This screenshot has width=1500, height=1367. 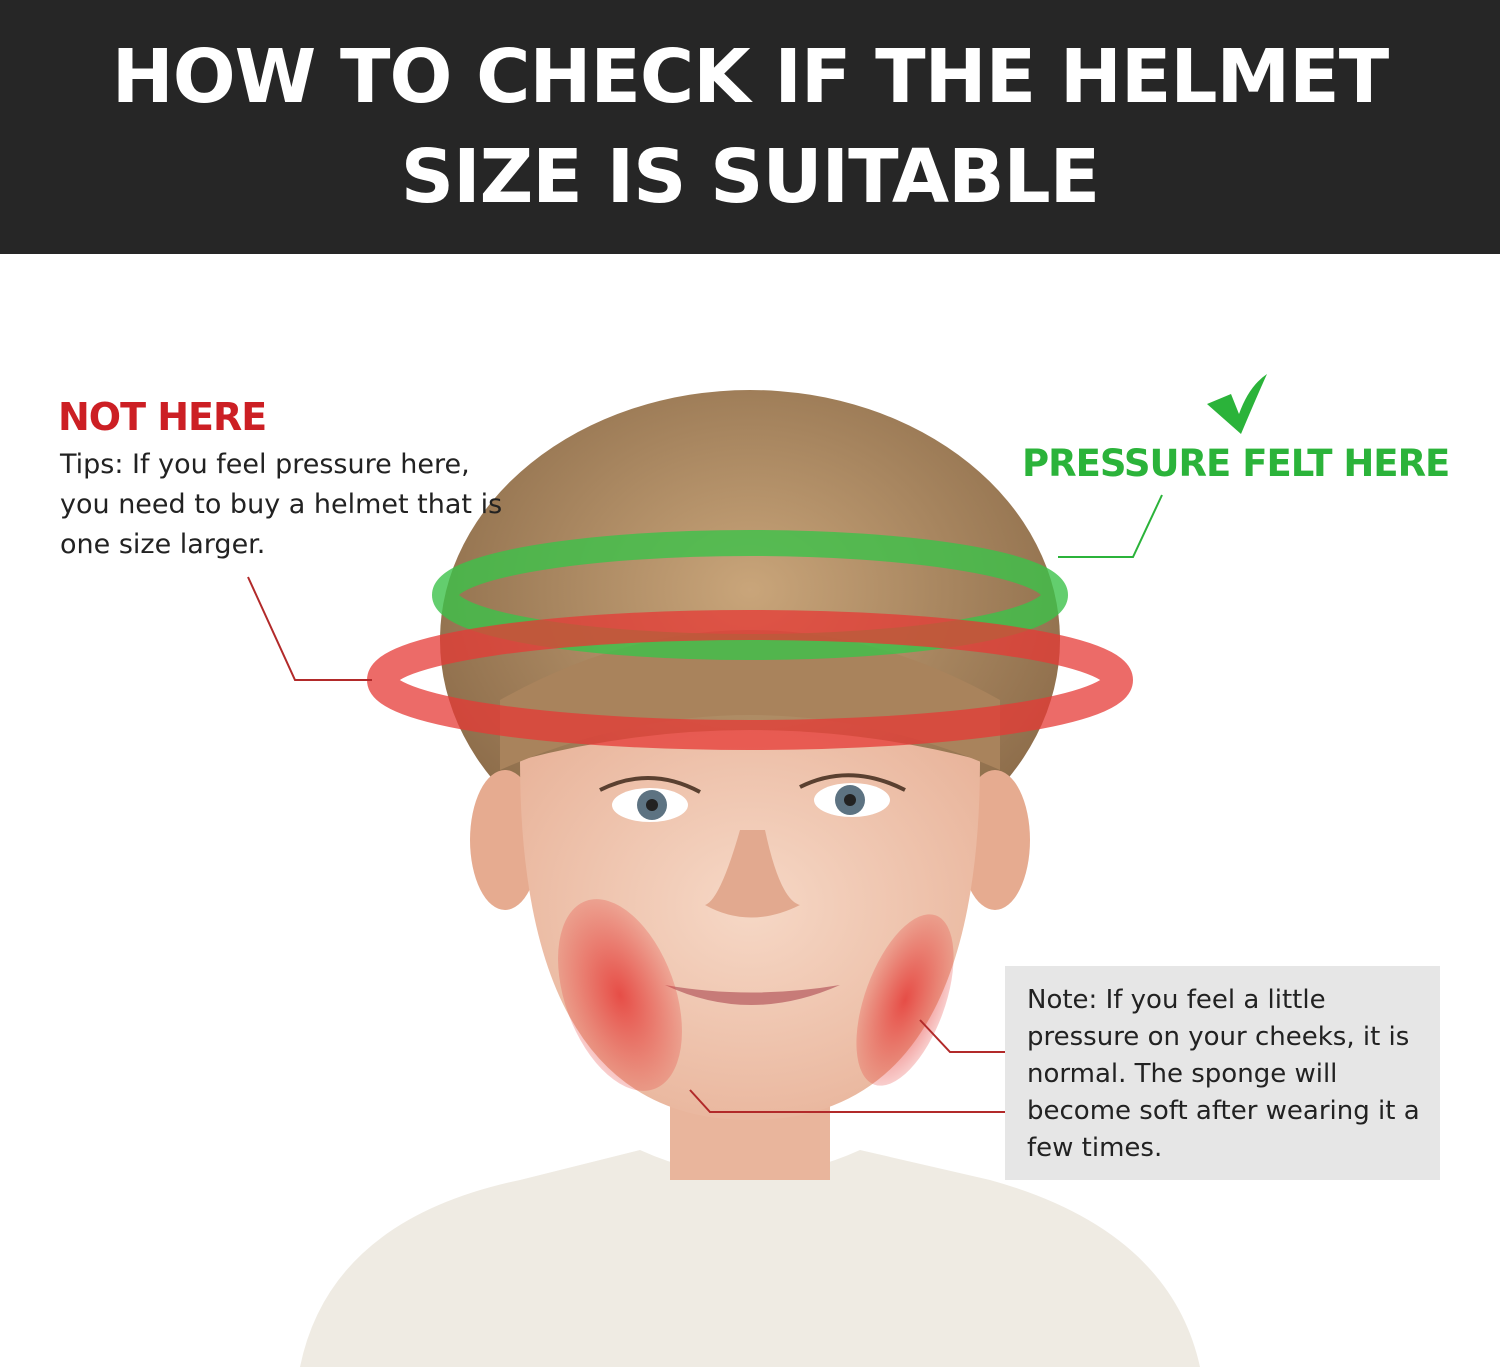 I want to click on title-line-1: HOW TO CHECK IF THE HELMET, so click(x=750, y=77).